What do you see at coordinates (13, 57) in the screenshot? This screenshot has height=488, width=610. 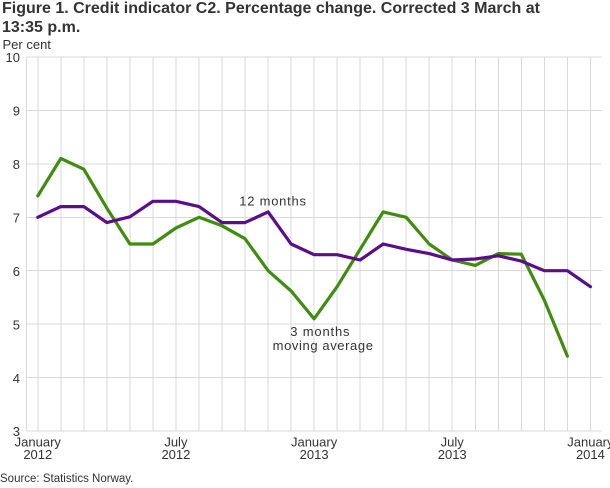 I see `svg-text: 10` at bounding box center [13, 57].